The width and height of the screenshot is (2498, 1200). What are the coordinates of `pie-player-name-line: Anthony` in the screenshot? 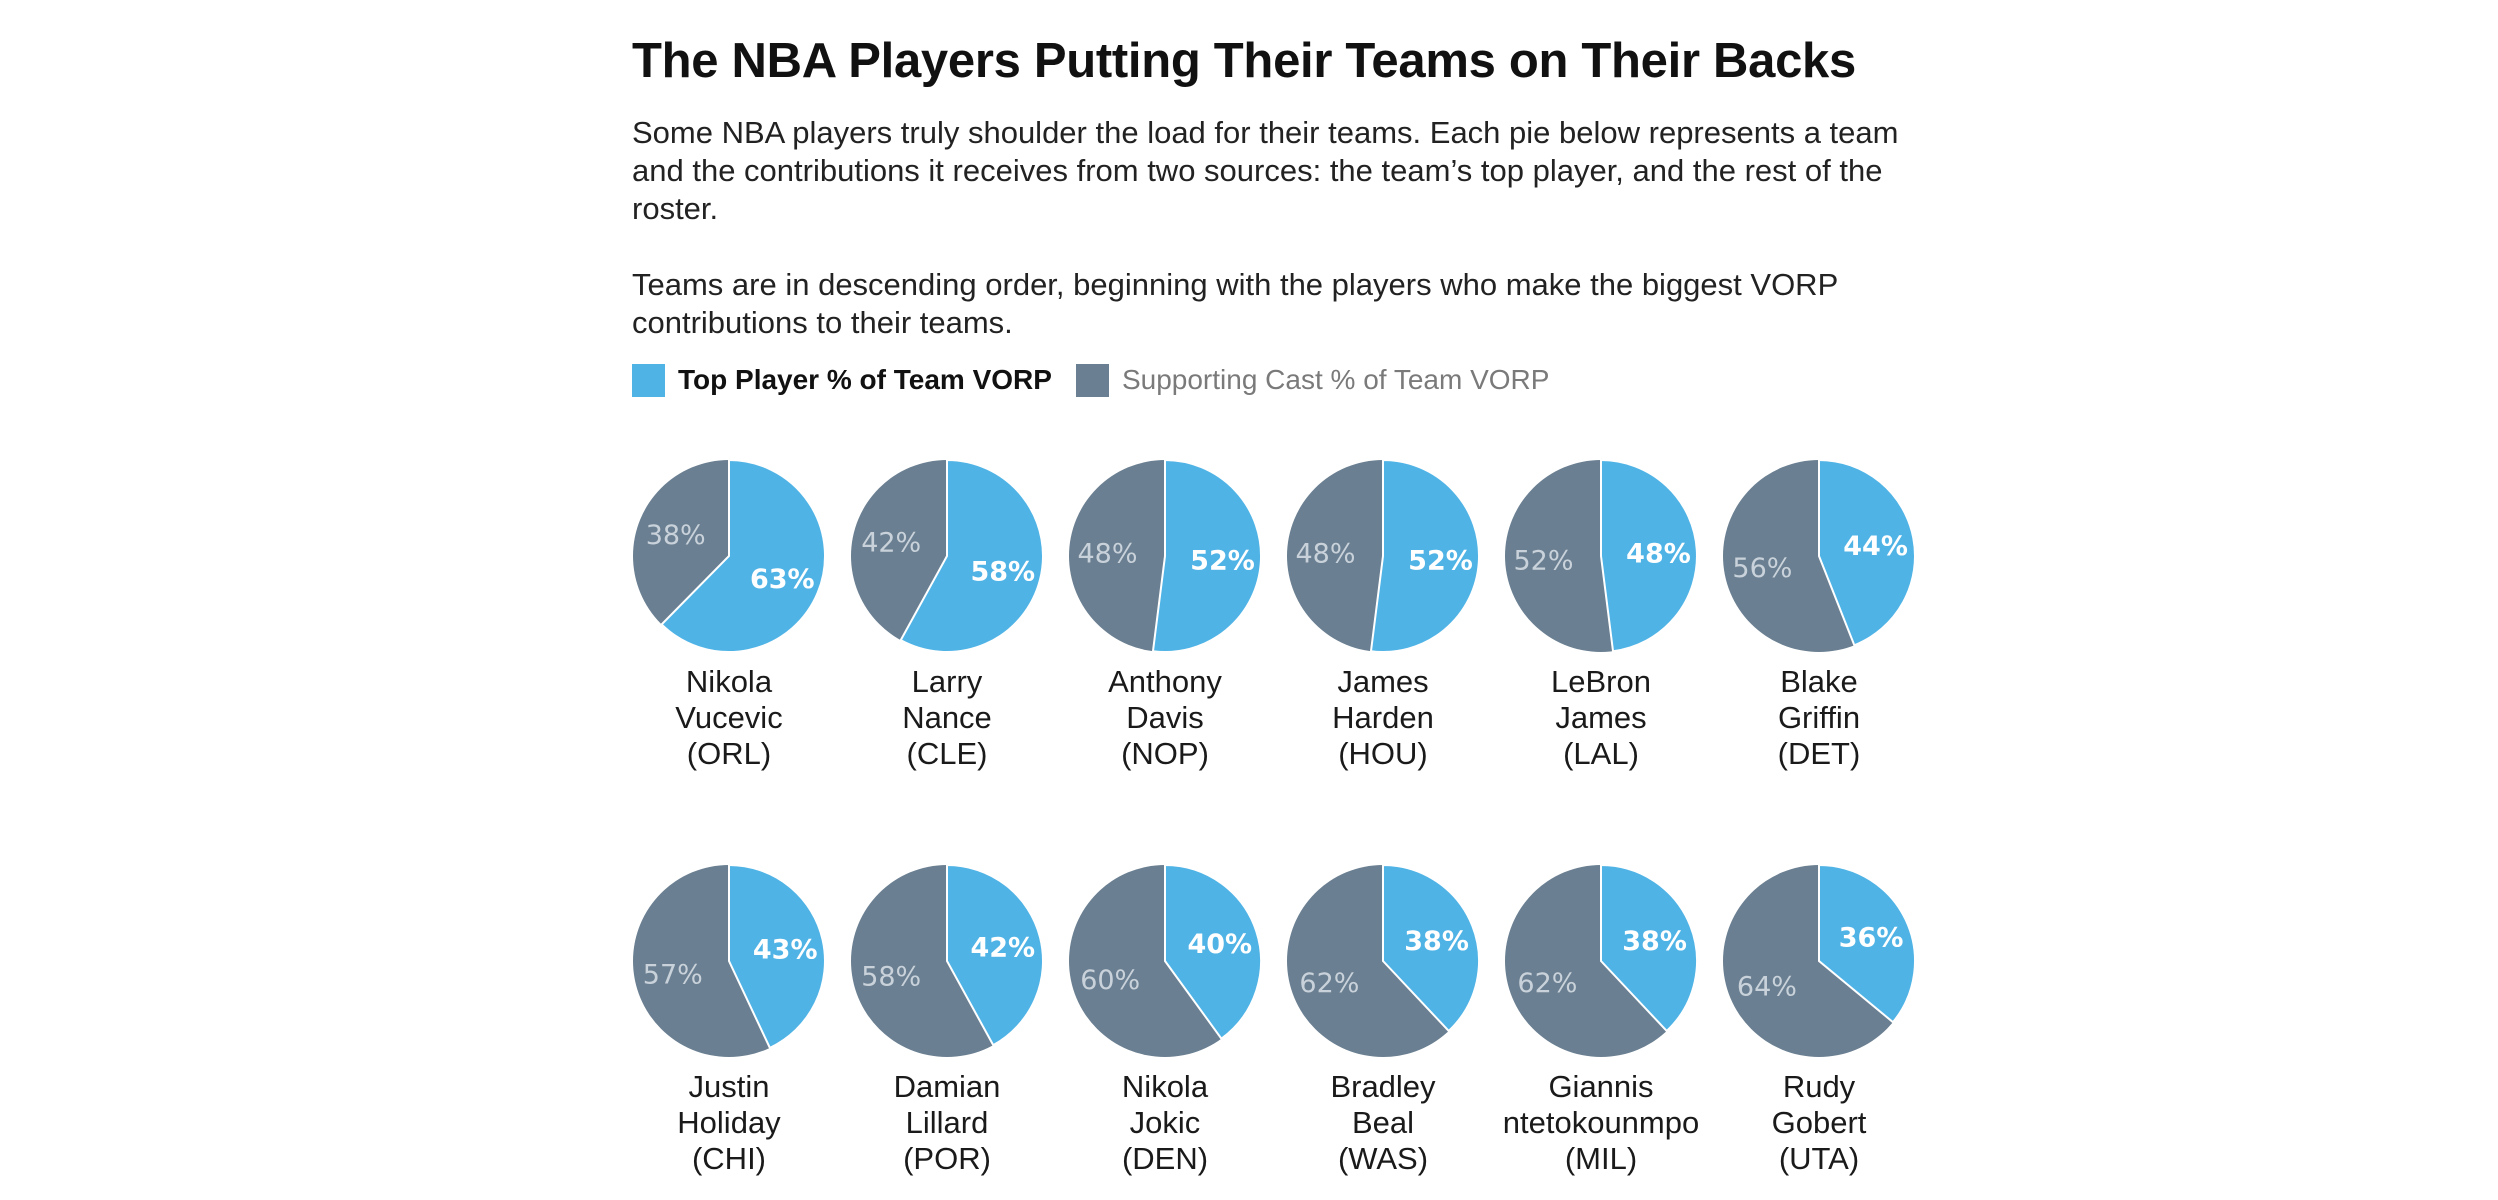 It's located at (1165, 681).